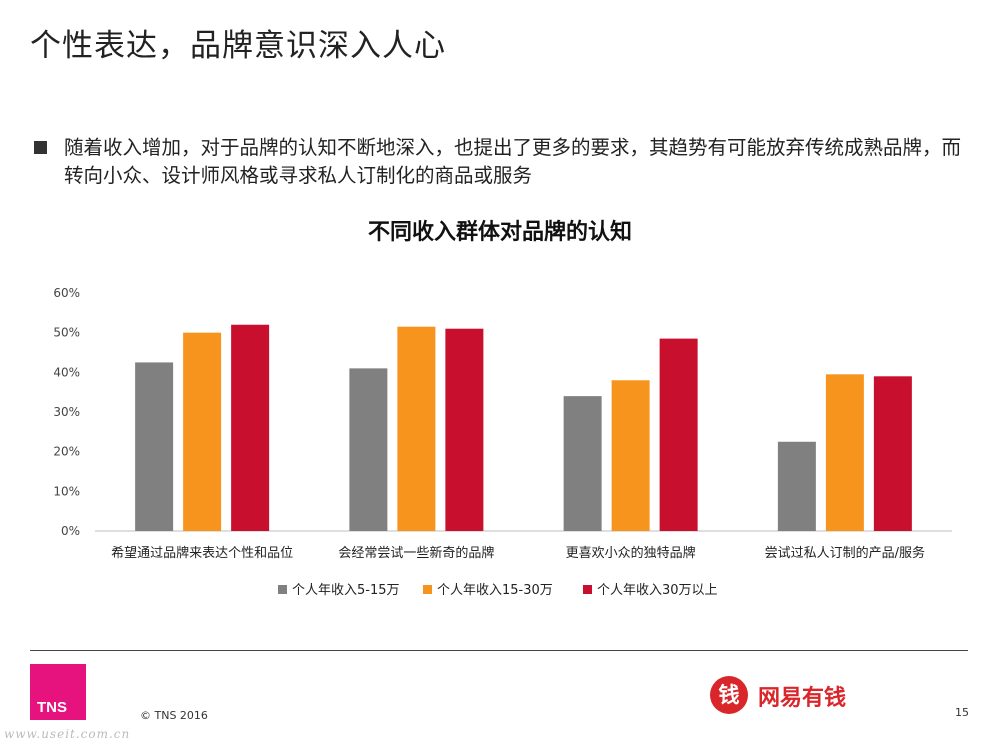  What do you see at coordinates (58, 692) in the screenshot?
I see `tns-logo: TNS` at bounding box center [58, 692].